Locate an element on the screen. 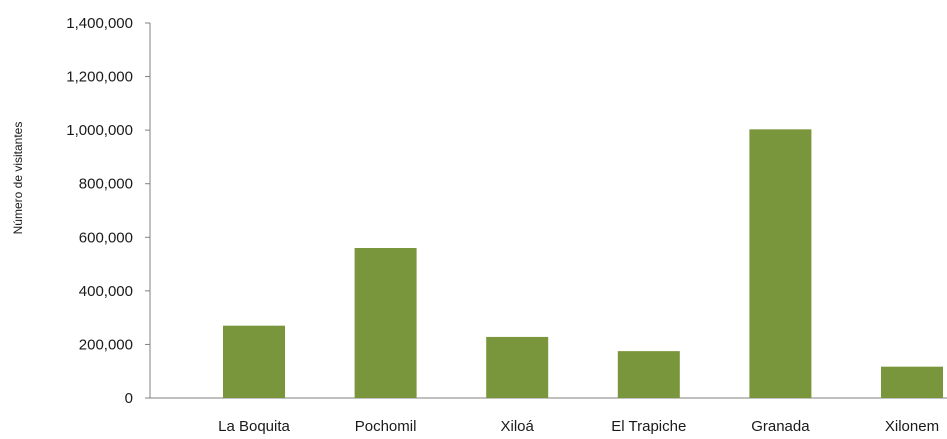  y-tick-label: 200,000 is located at coordinates (106, 344).